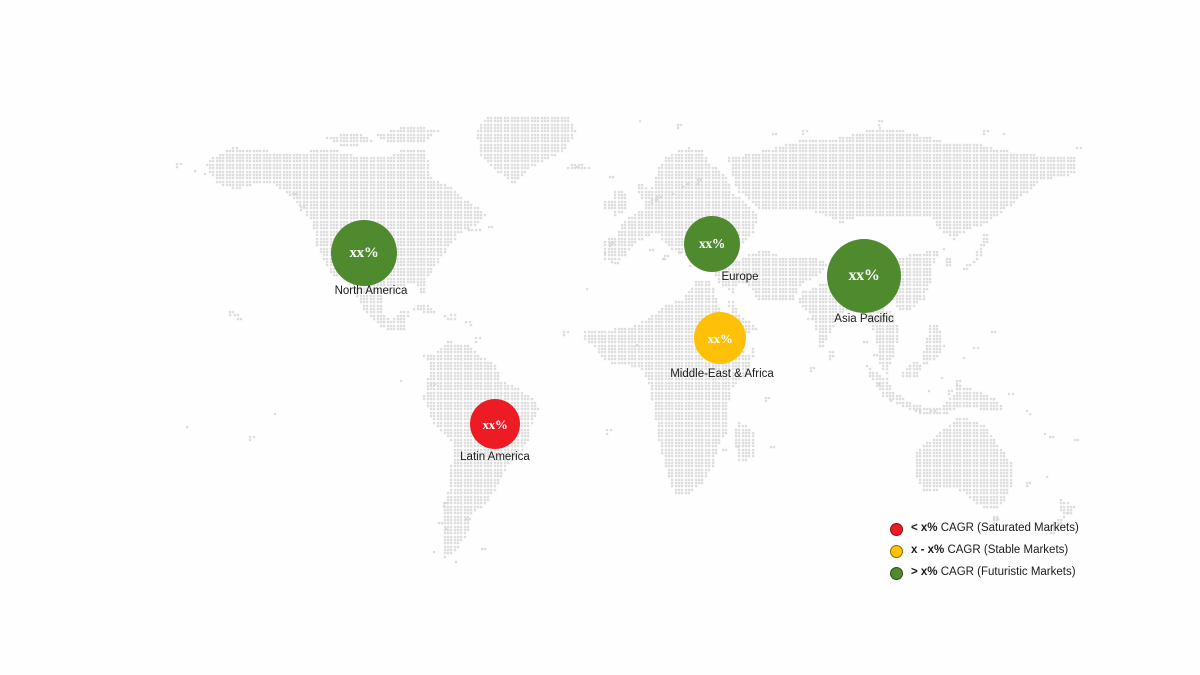 Image resolution: width=1200 pixels, height=675 pixels. I want to click on bubble-asia-pacific: xx%, so click(864, 276).